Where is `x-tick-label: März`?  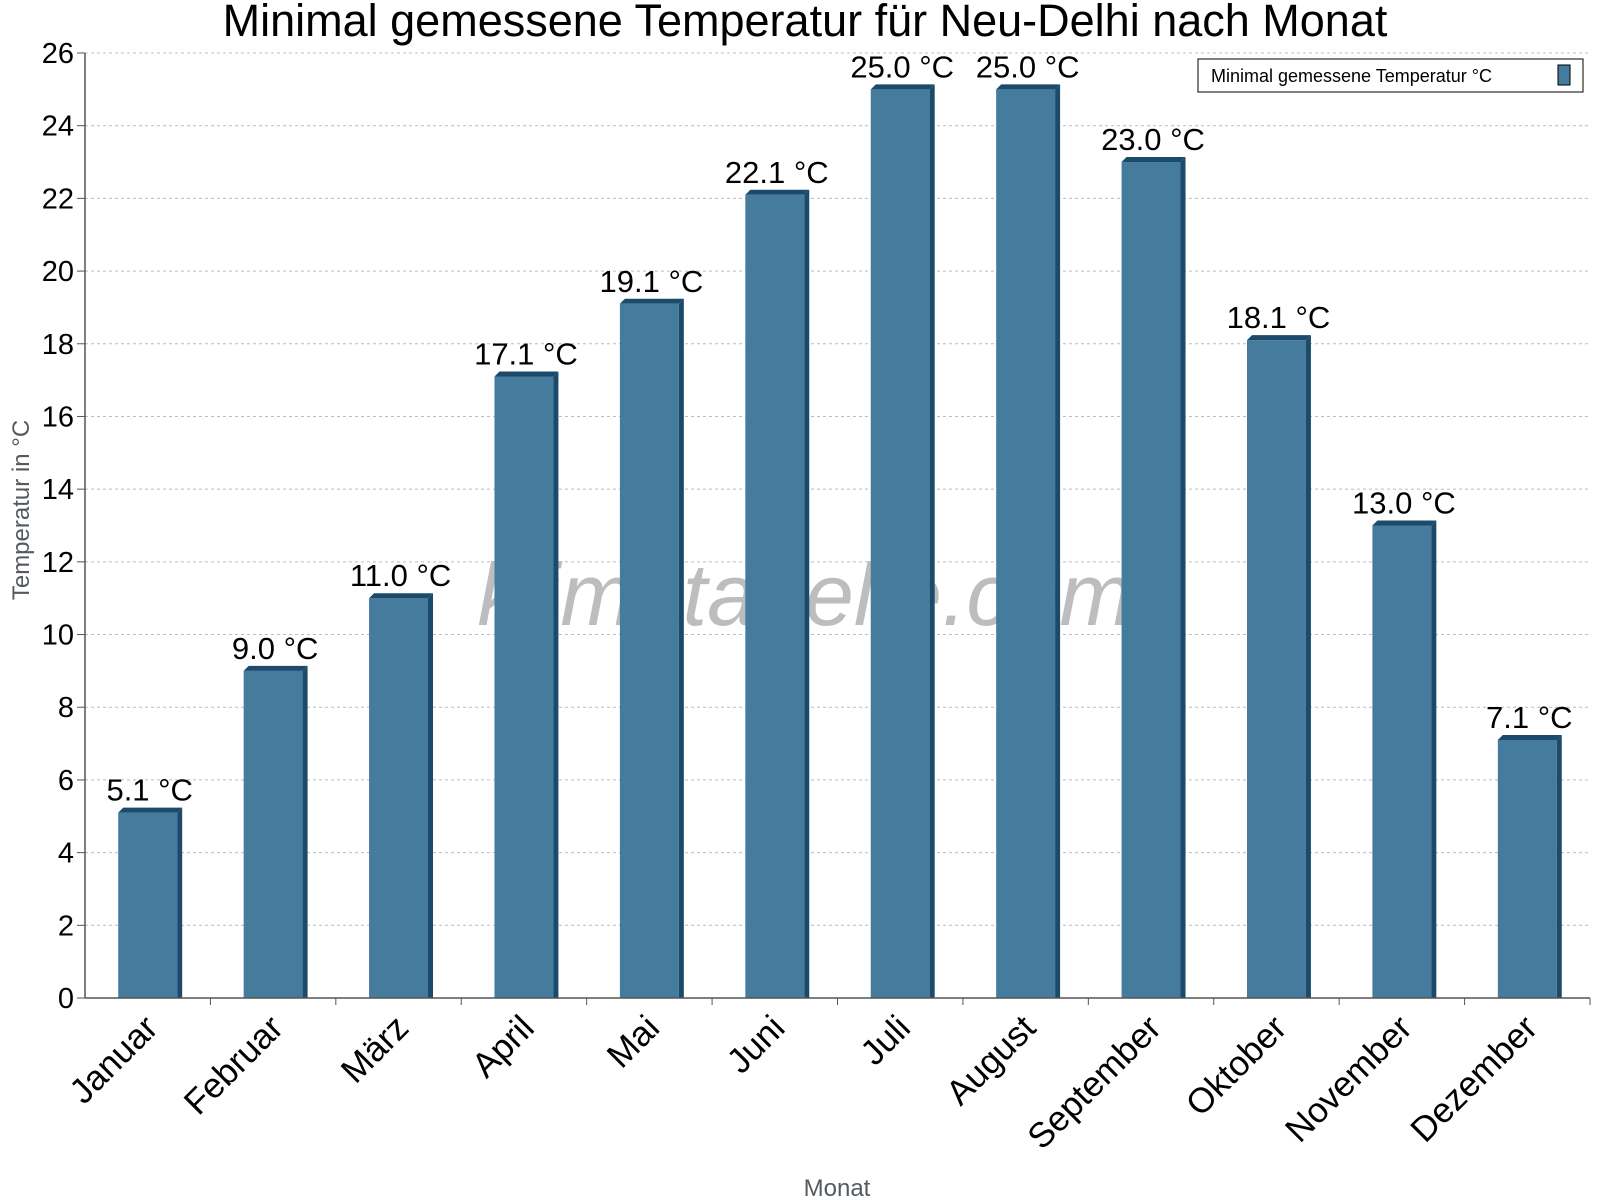
x-tick-label: März is located at coordinates (375, 1049).